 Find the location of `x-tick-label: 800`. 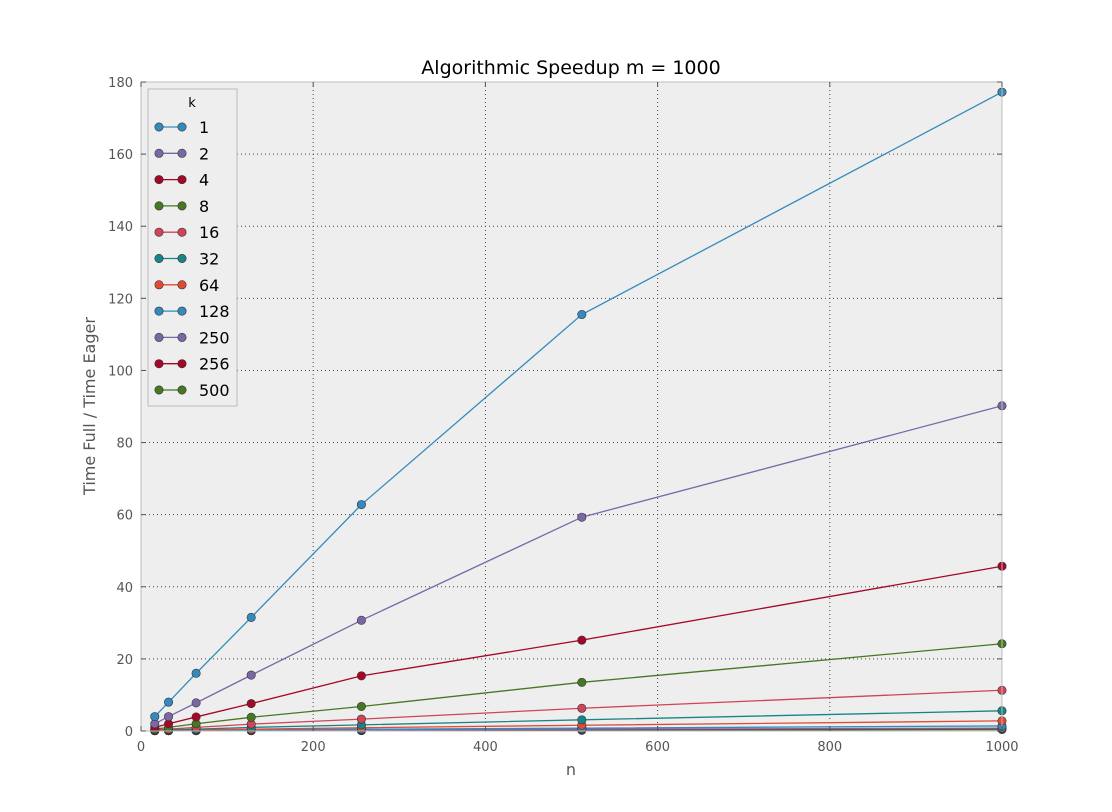

x-tick-label: 800 is located at coordinates (829, 747).